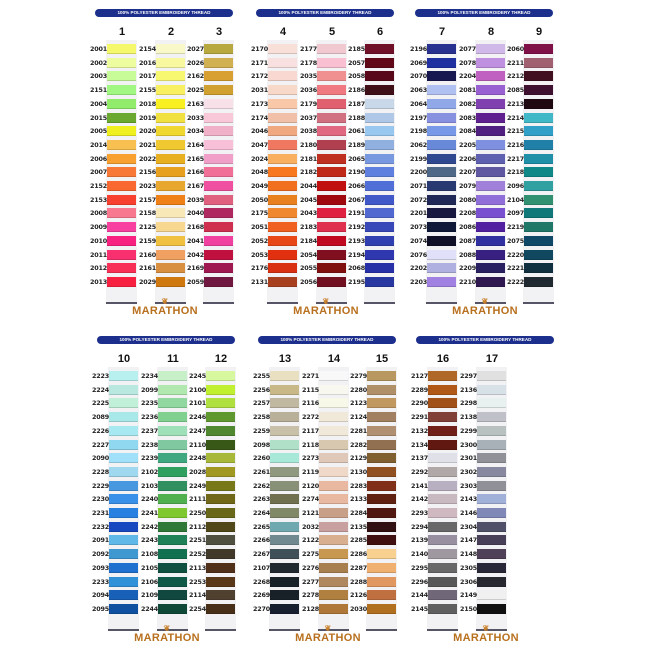 Image resolution: width=650 pixels, height=650 pixels. Describe the element at coordinates (98, 227) in the screenshot. I see `thread-code: 2009` at that location.